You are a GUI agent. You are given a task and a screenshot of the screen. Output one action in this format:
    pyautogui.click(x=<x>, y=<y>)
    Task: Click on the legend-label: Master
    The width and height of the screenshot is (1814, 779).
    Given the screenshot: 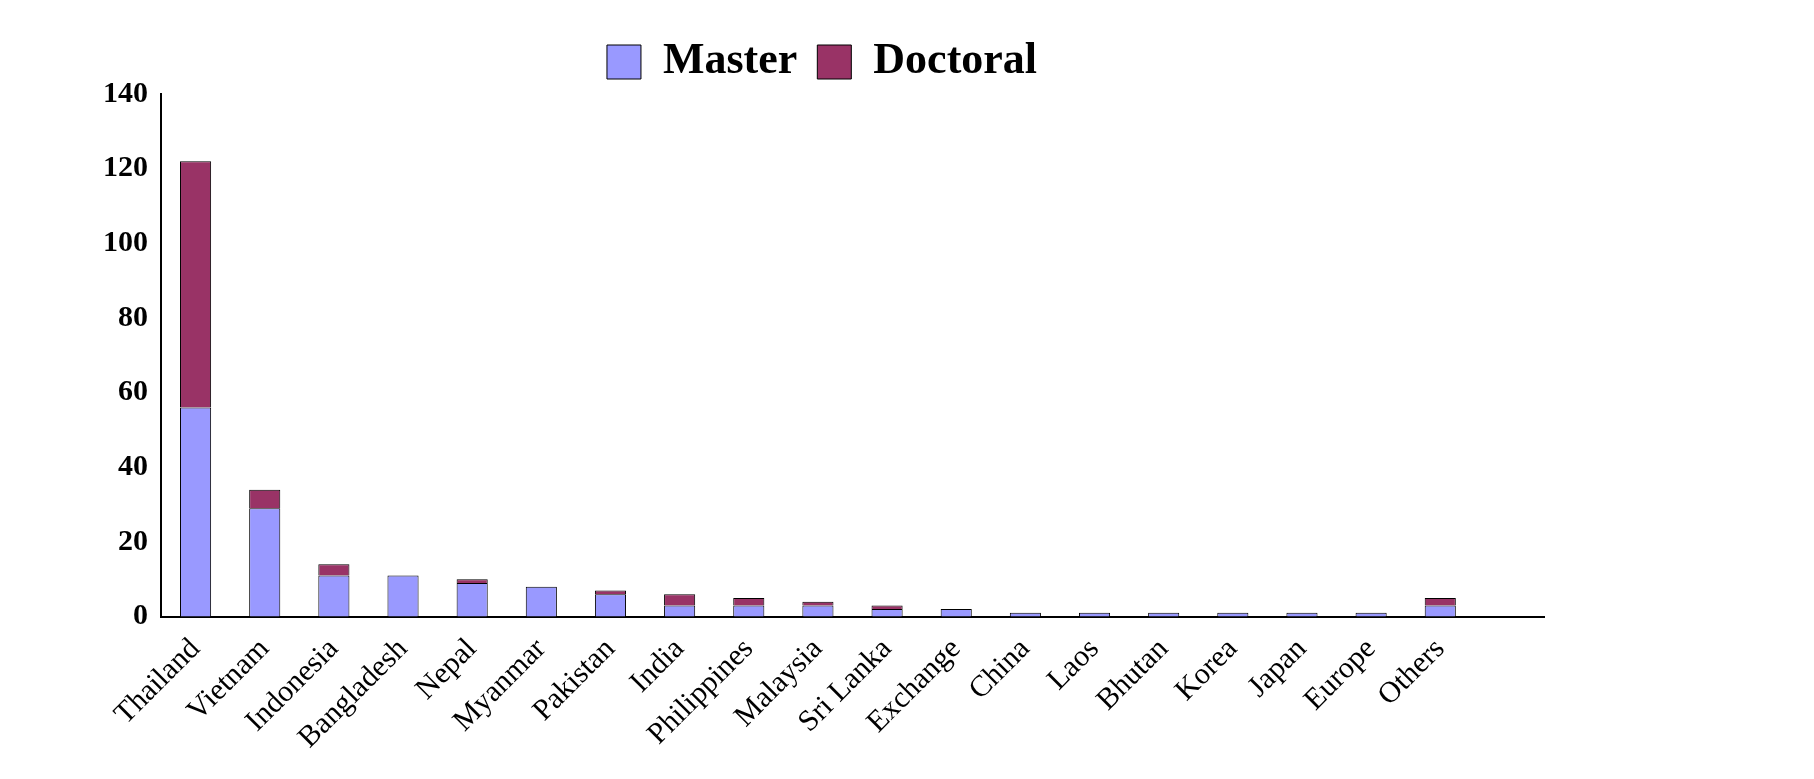 What is the action you would take?
    pyautogui.click(x=730, y=59)
    